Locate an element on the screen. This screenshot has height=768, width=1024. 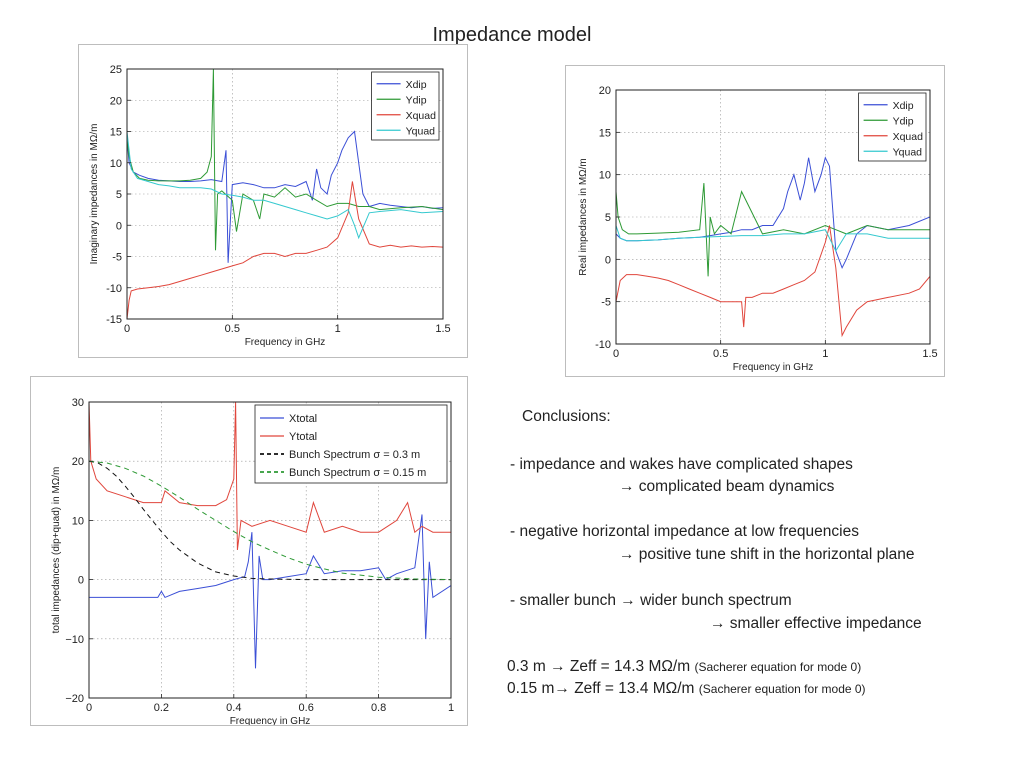
conclusion-3: - smaller bunch → wider bunch spectrum is located at coordinates (651, 600).